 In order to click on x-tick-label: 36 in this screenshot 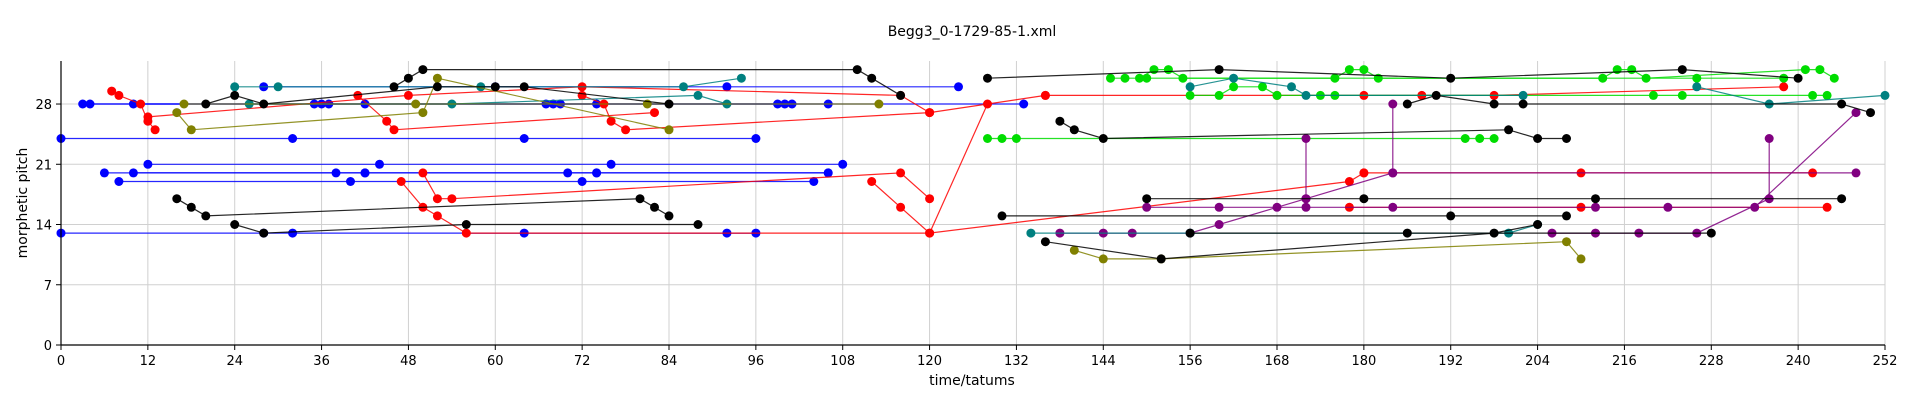, I will do `click(321, 361)`.